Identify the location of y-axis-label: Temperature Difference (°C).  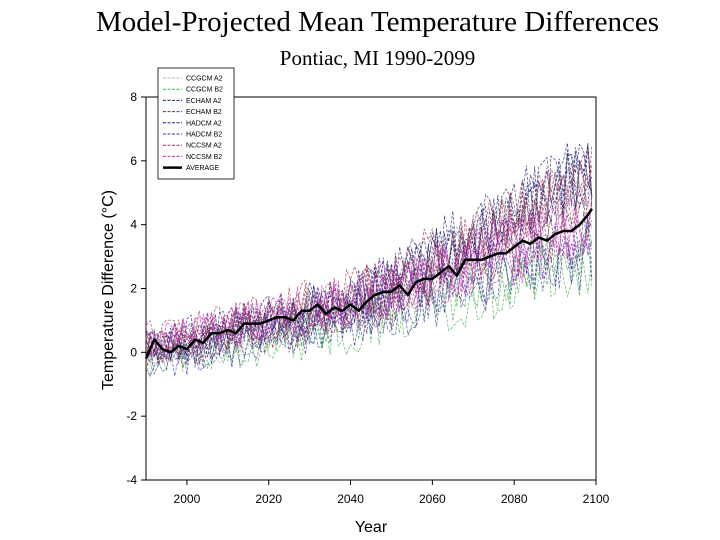
(108, 290).